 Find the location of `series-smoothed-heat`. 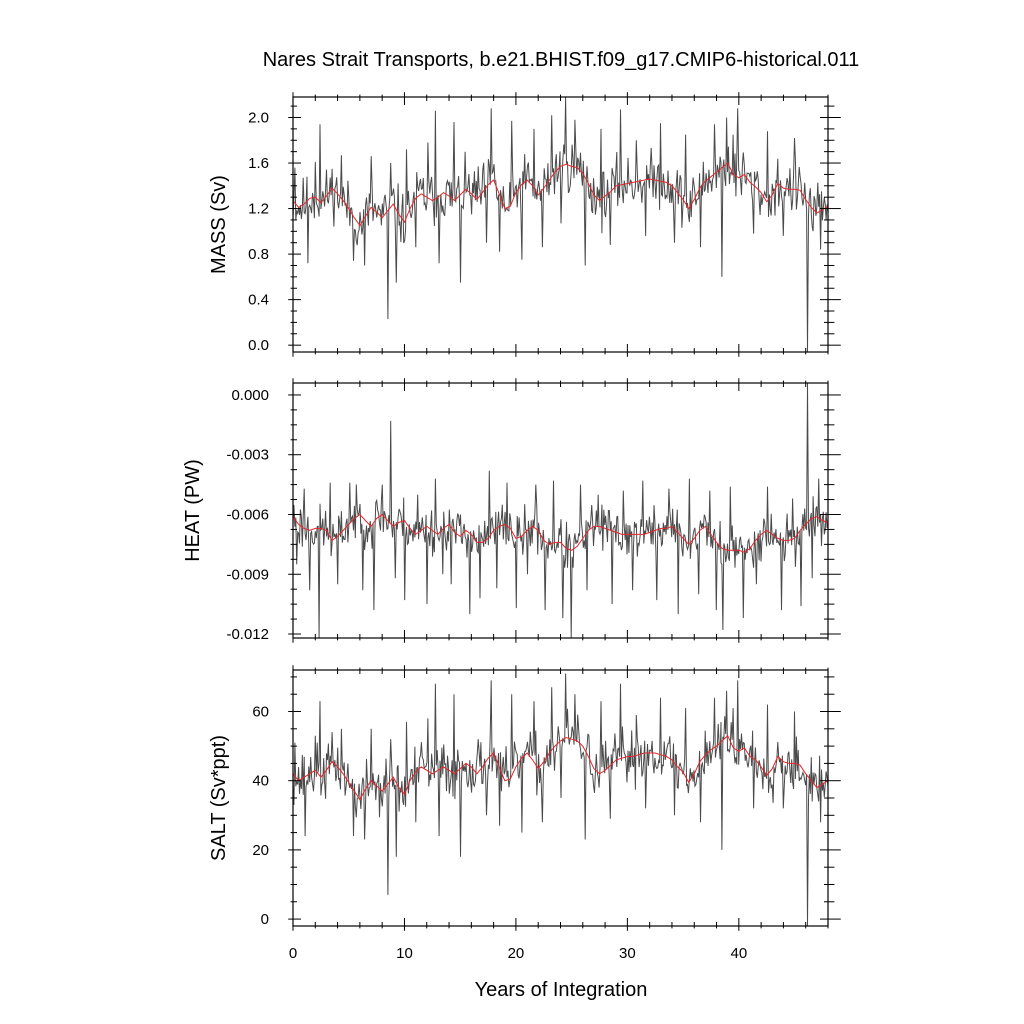

series-smoothed-heat is located at coordinates (560, 533).